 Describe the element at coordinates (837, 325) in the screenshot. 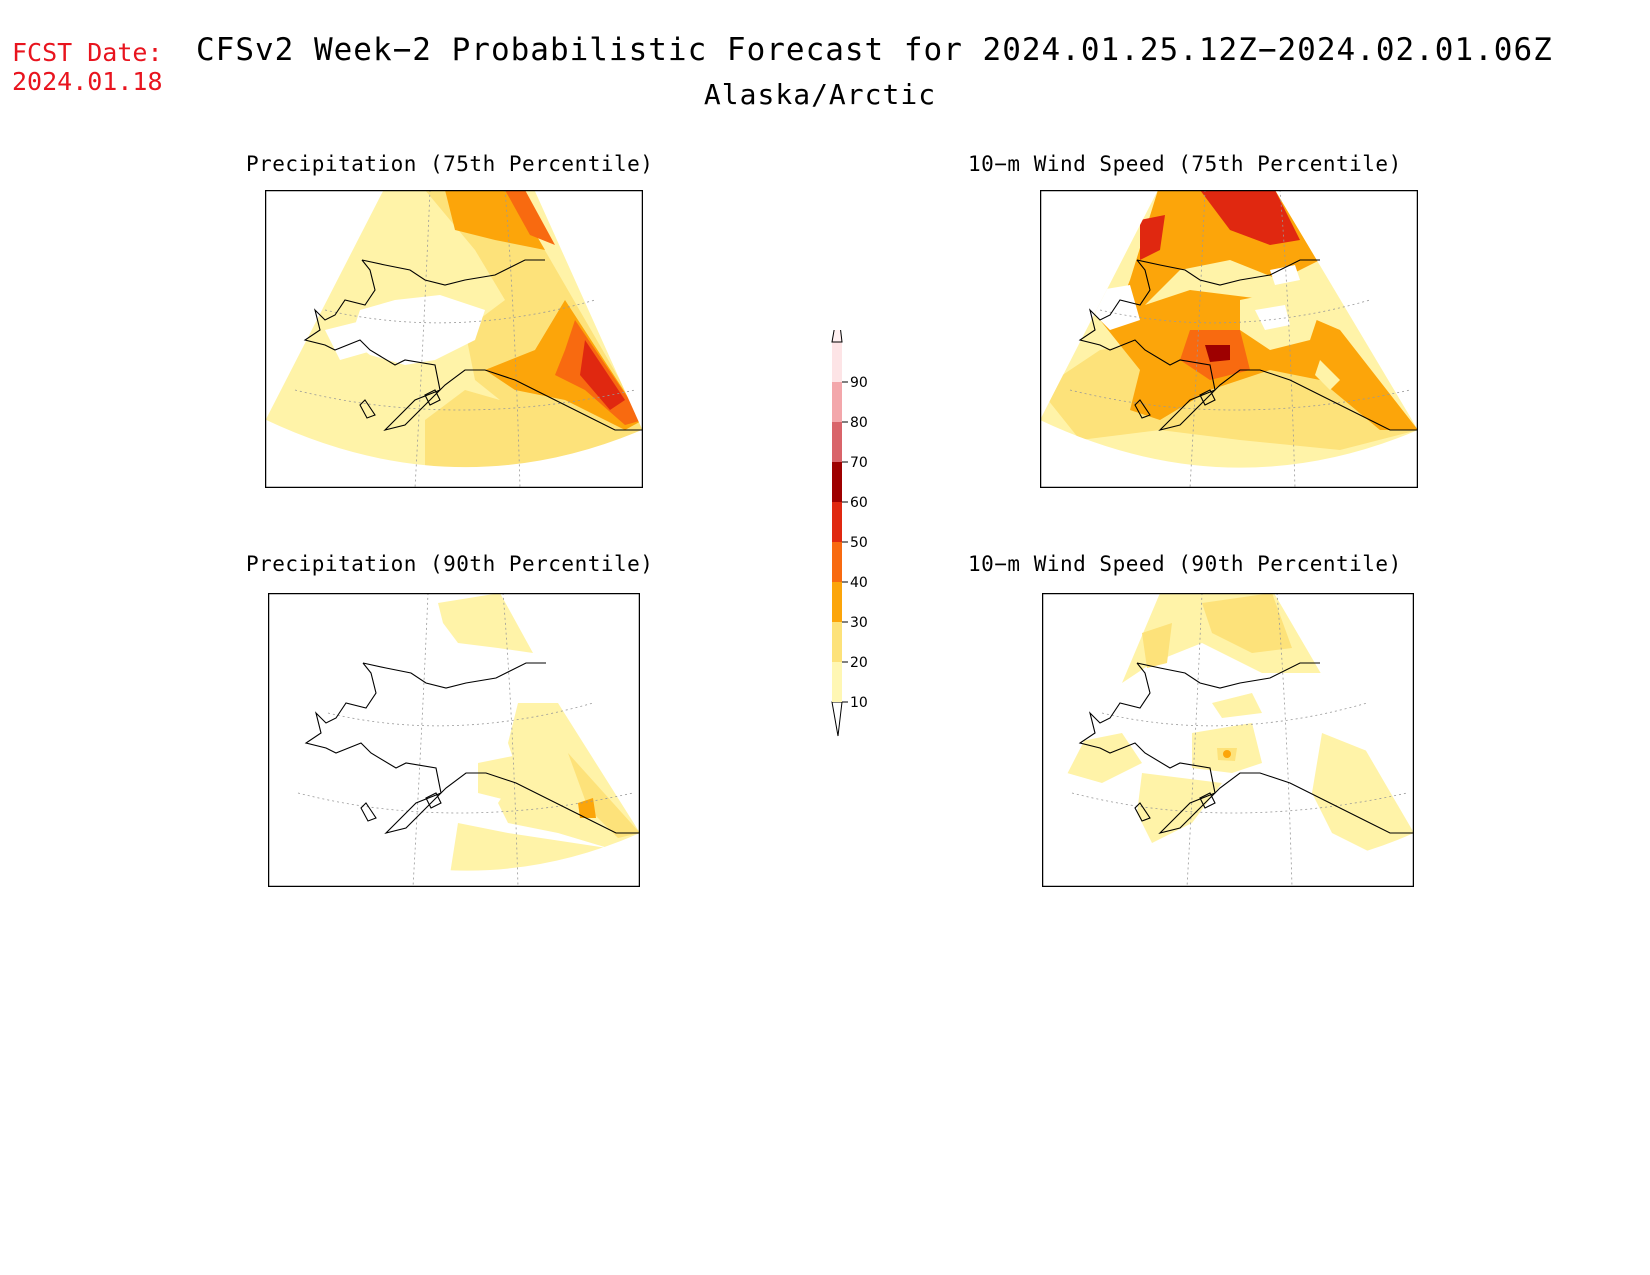

I see `colorbar-top-cap` at that location.